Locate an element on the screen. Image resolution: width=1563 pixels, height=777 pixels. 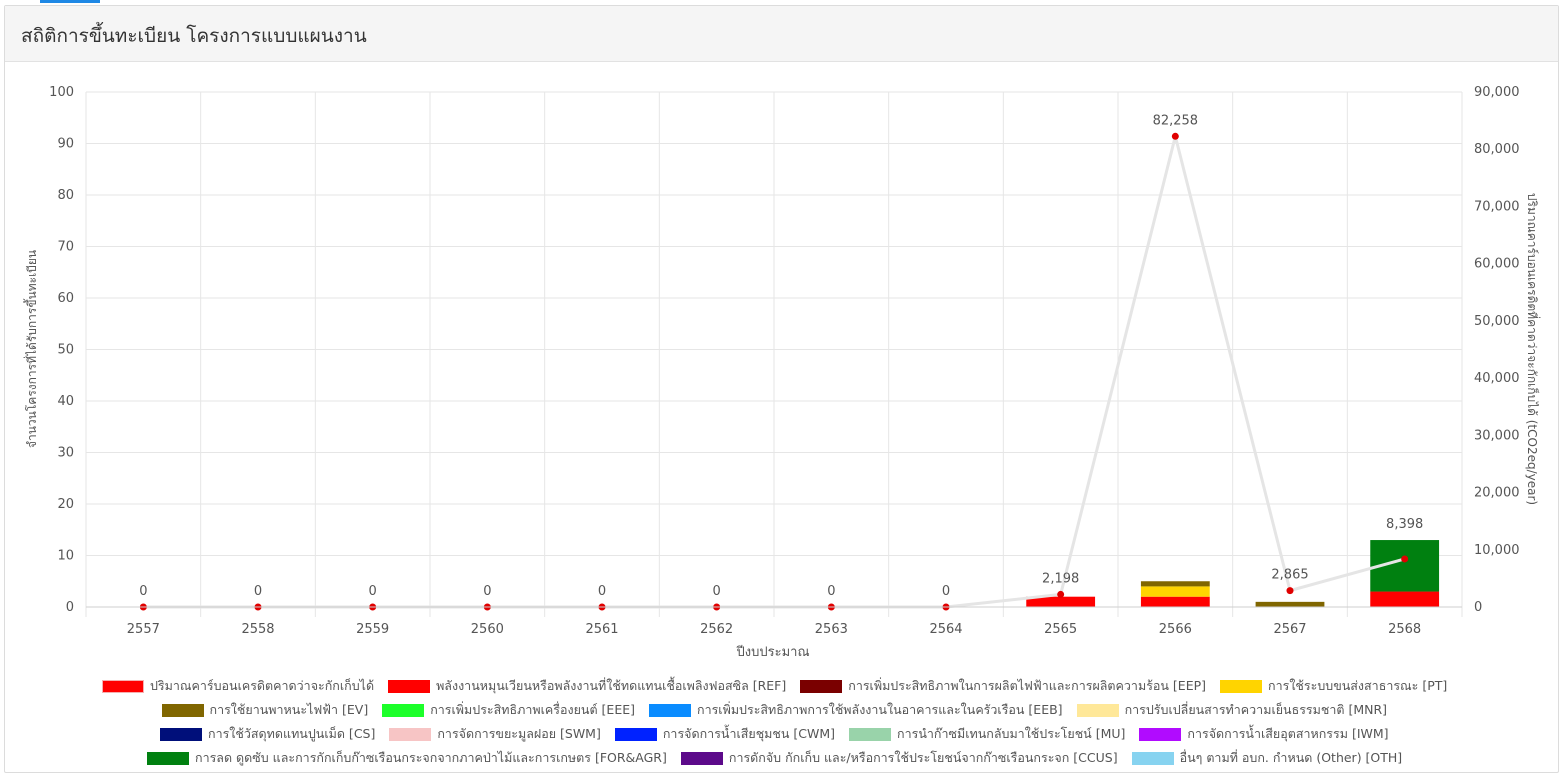
y-tick-label: 20 is located at coordinates (65, 504).